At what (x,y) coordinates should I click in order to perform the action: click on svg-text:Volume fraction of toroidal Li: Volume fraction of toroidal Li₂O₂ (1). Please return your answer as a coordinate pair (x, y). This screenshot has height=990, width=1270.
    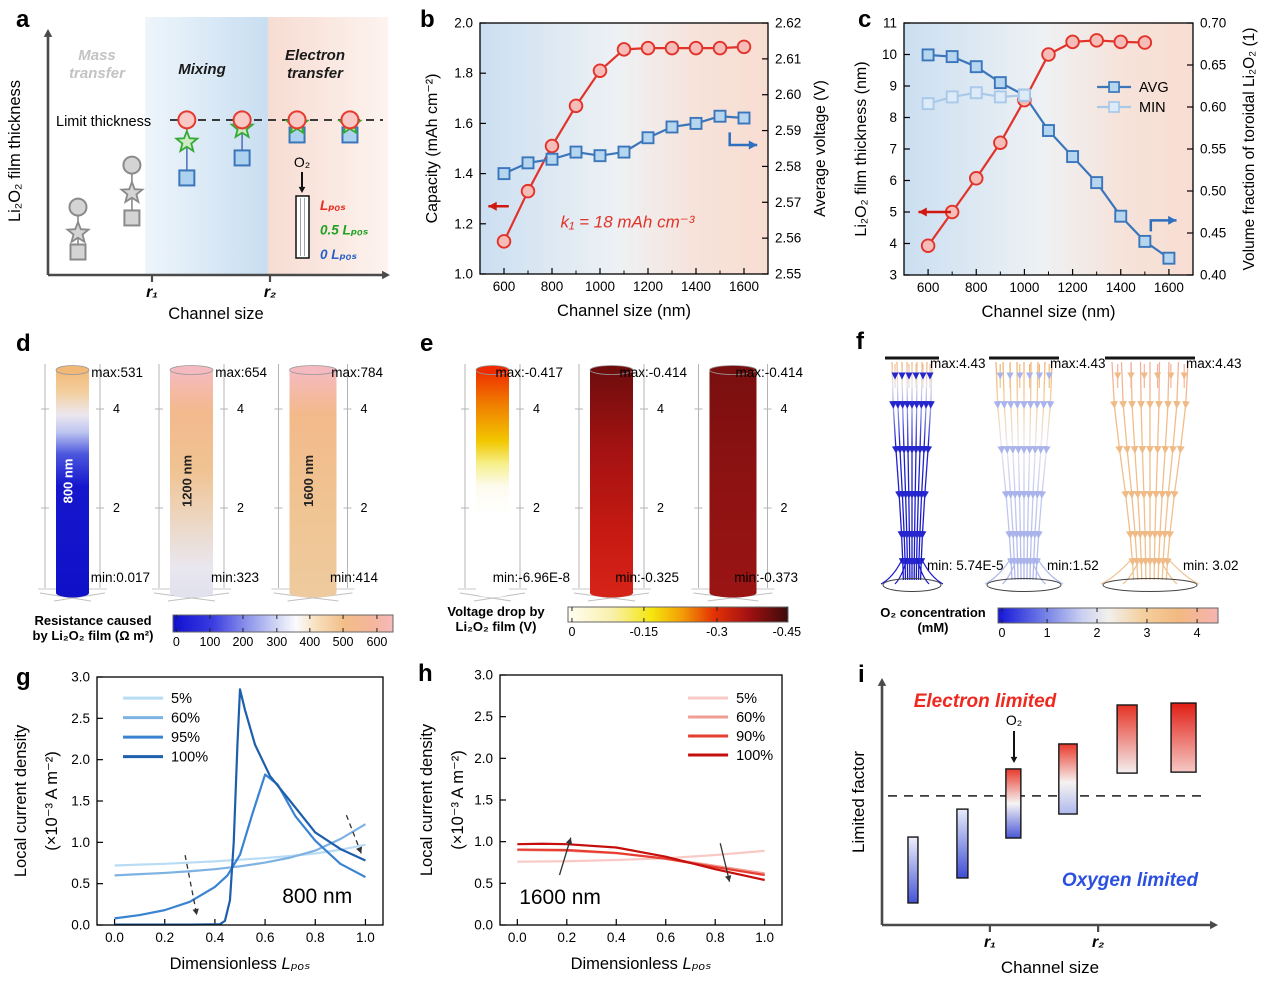
    Looking at the image, I should click on (1249, 149).